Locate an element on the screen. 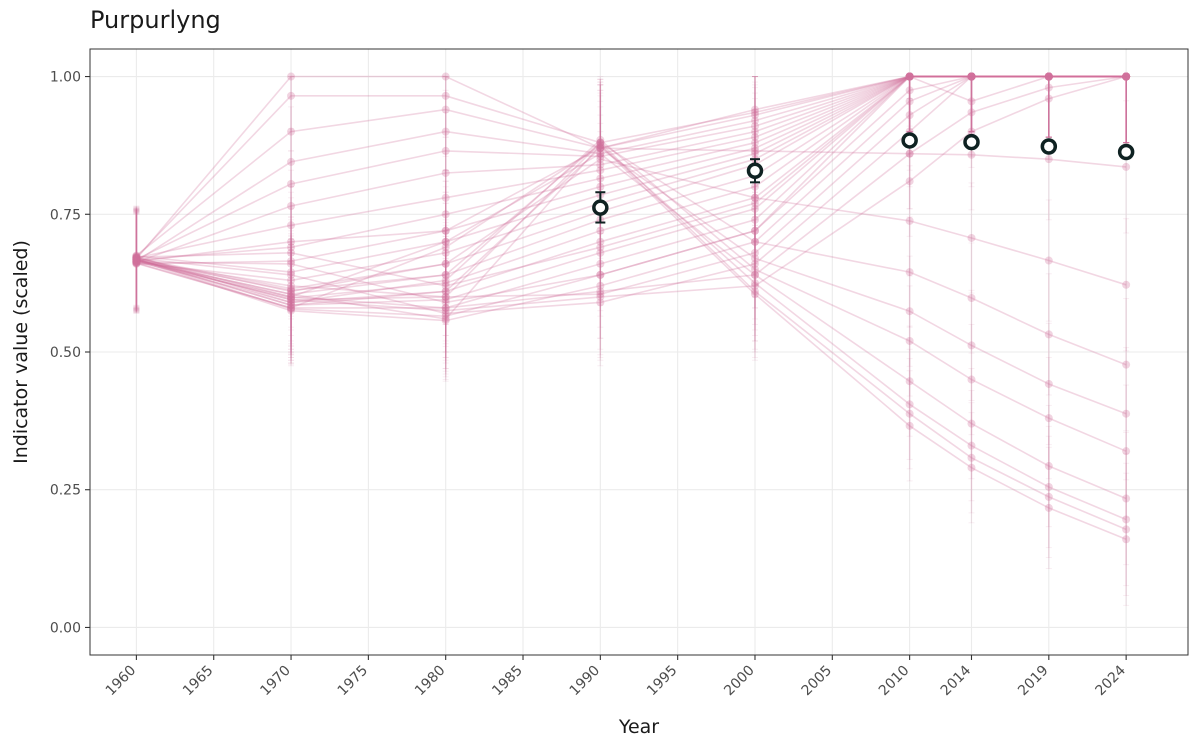  x-tick-label: 2024 is located at coordinates (1110, 680).